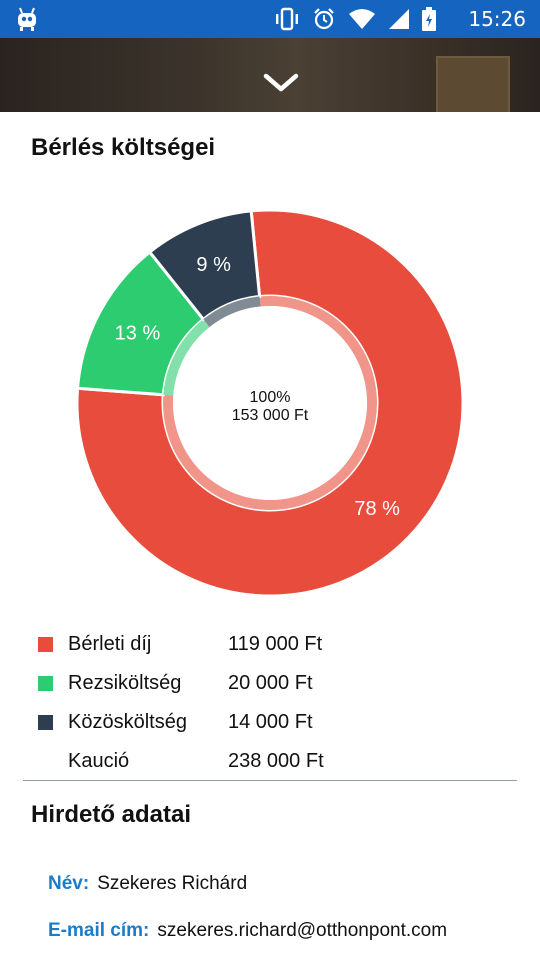  What do you see at coordinates (270, 415) in the screenshot?
I see `center-total-label: 153 000 Ft` at bounding box center [270, 415].